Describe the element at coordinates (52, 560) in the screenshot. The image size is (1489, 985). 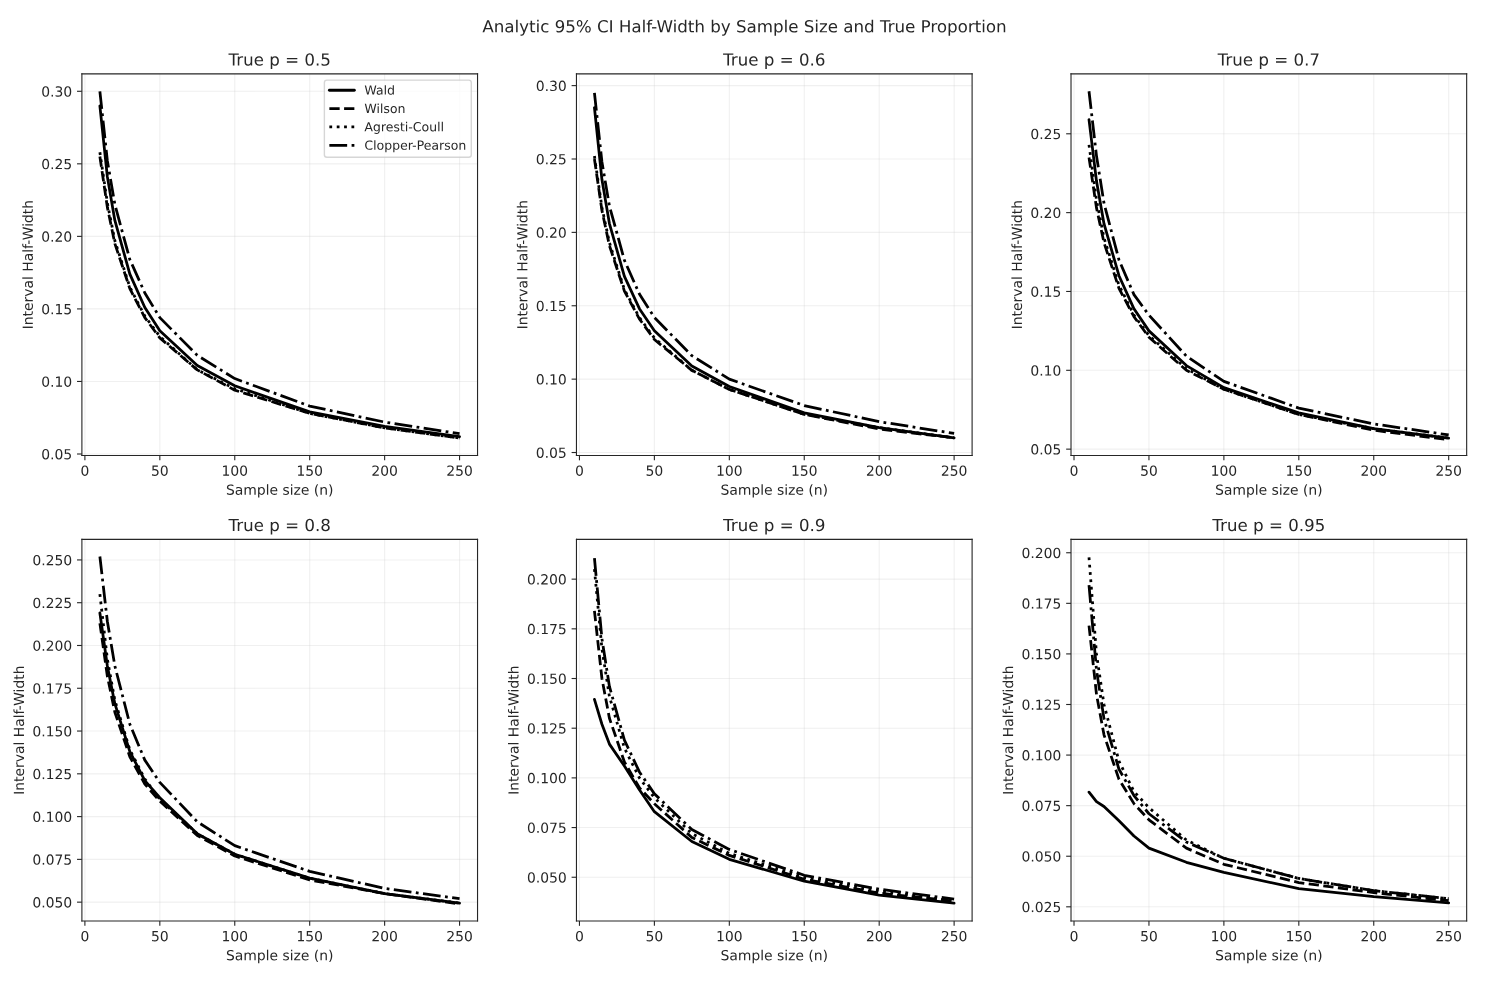
I see `y-tick-label: 0.250` at that location.